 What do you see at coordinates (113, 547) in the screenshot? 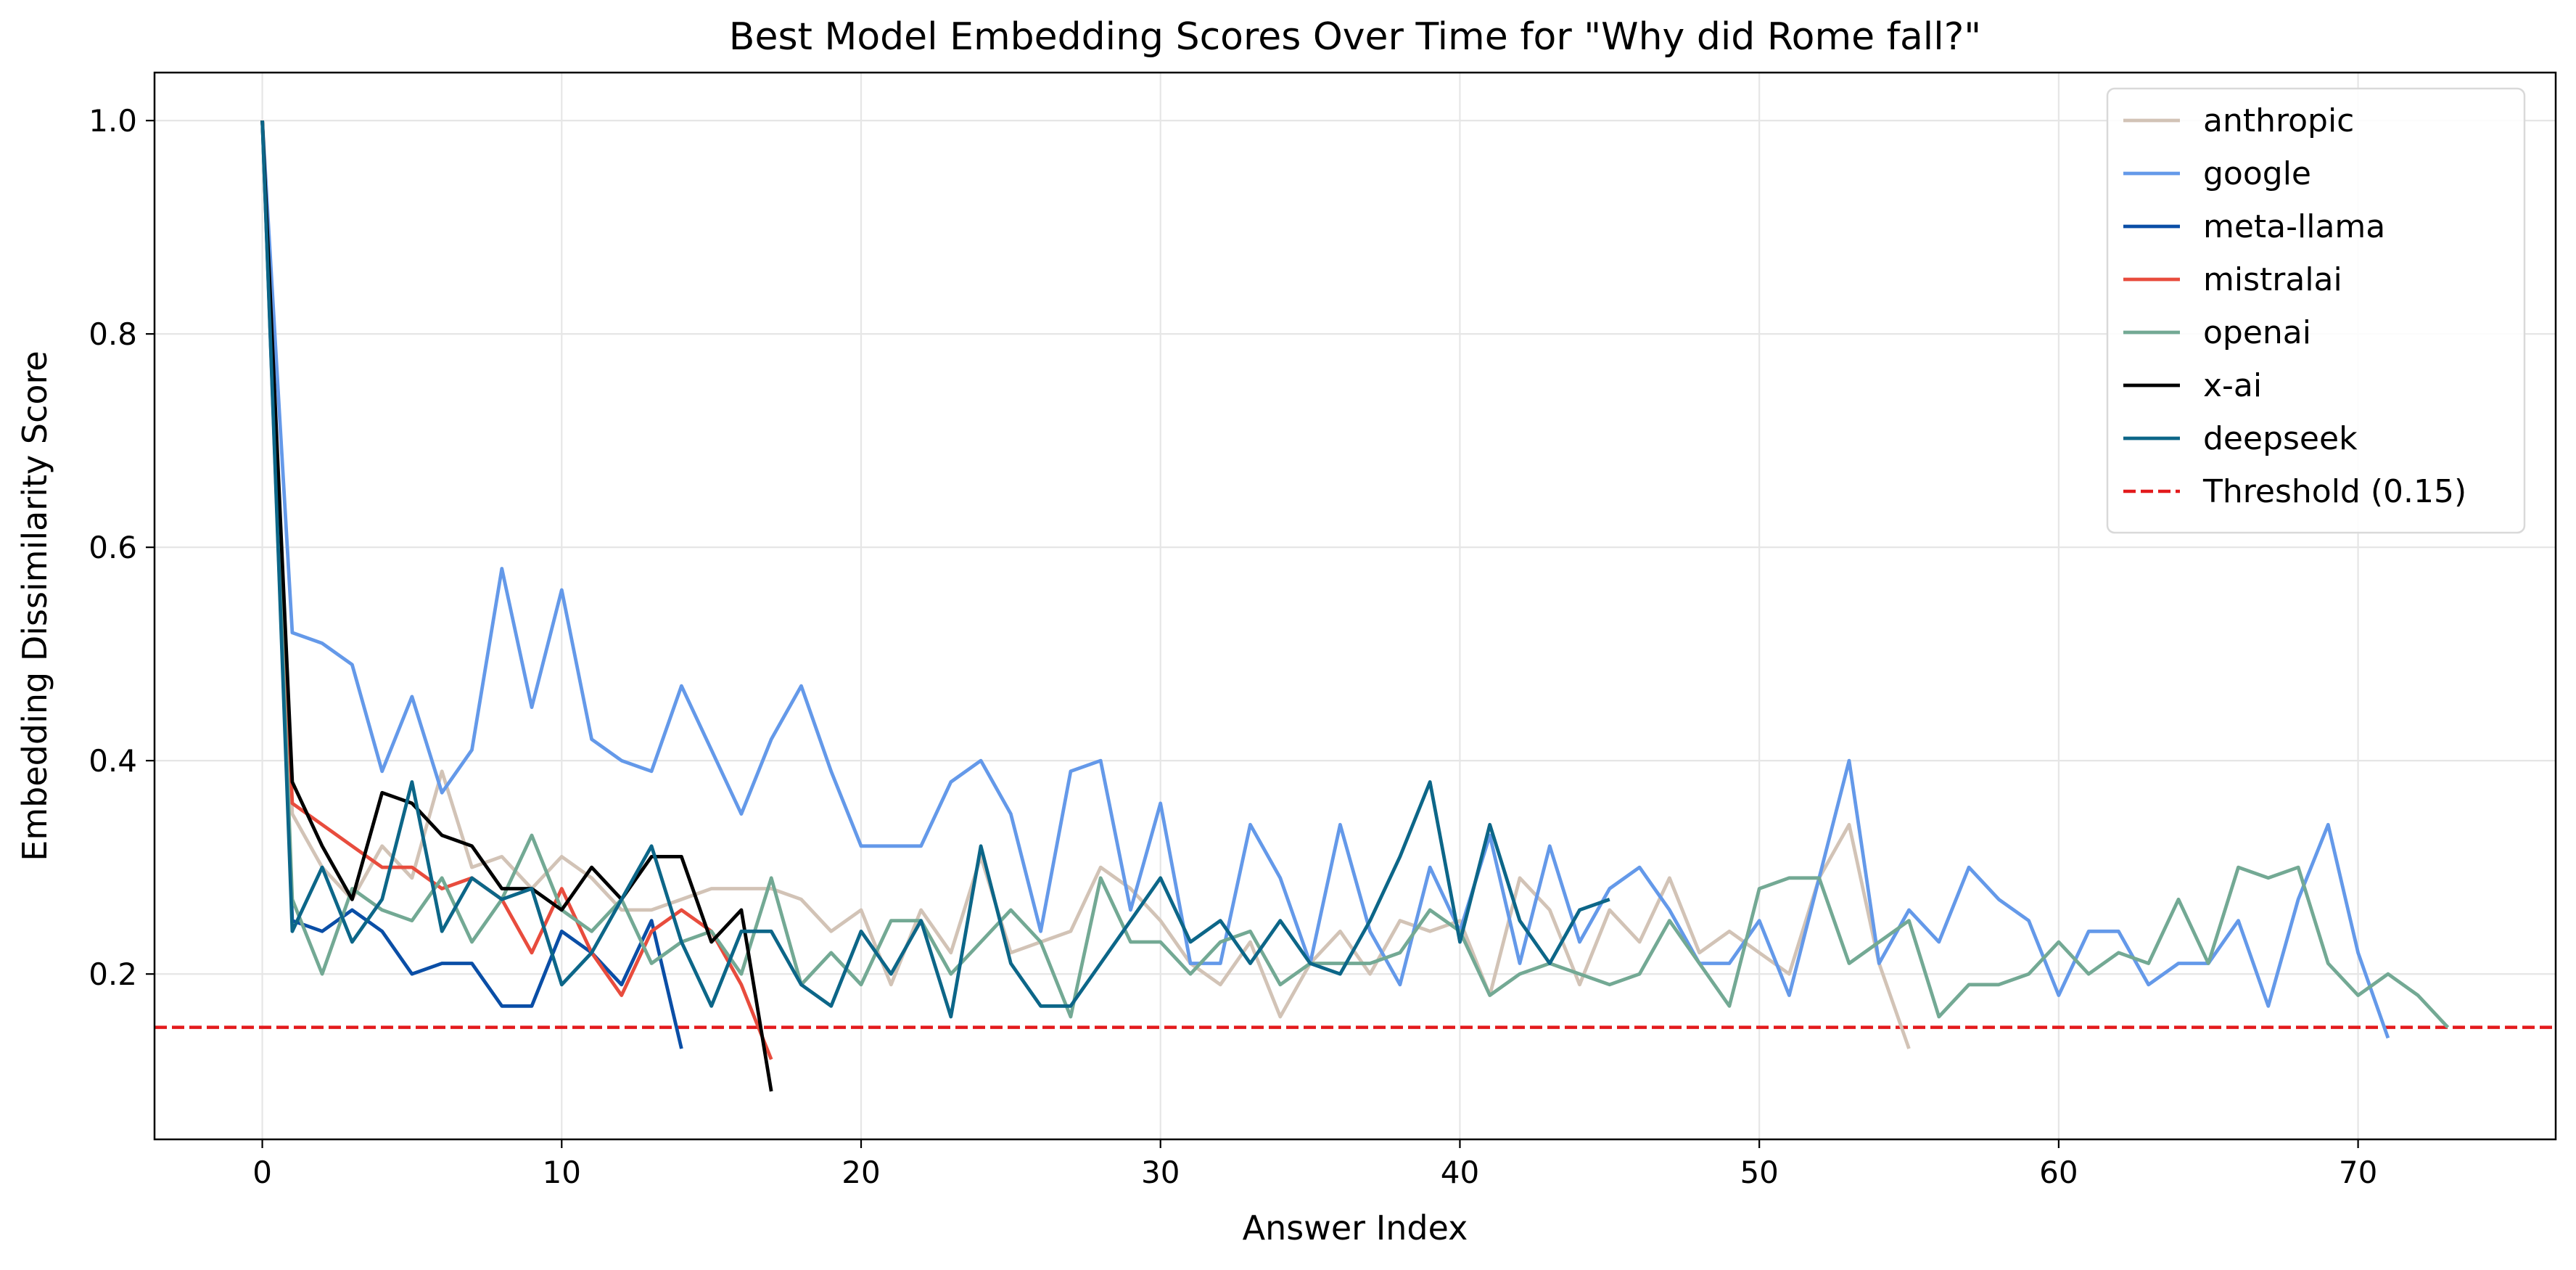
I see `y-tick-label: 0.6` at bounding box center [113, 547].